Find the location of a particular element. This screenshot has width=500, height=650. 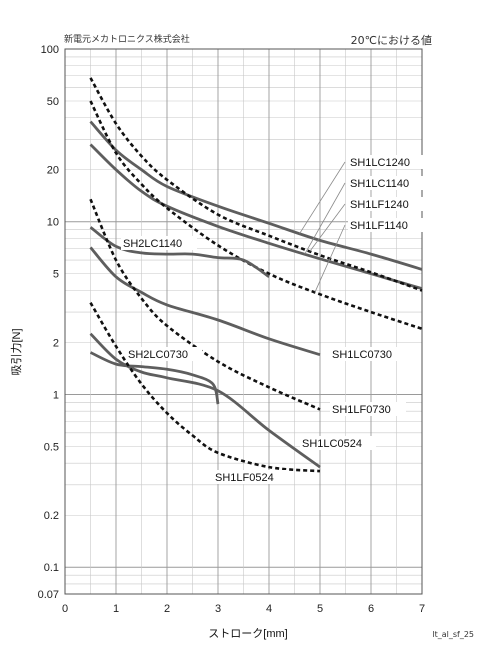

y-axis-label: 吸引力[N] is located at coordinates (16, 351).